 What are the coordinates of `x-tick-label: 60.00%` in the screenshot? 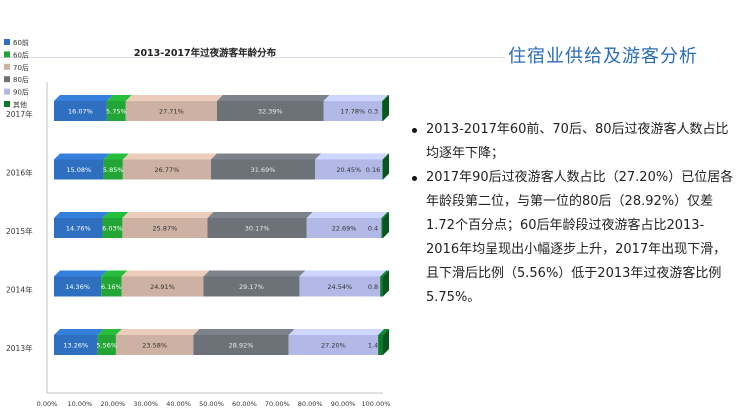 It's located at (244, 404).